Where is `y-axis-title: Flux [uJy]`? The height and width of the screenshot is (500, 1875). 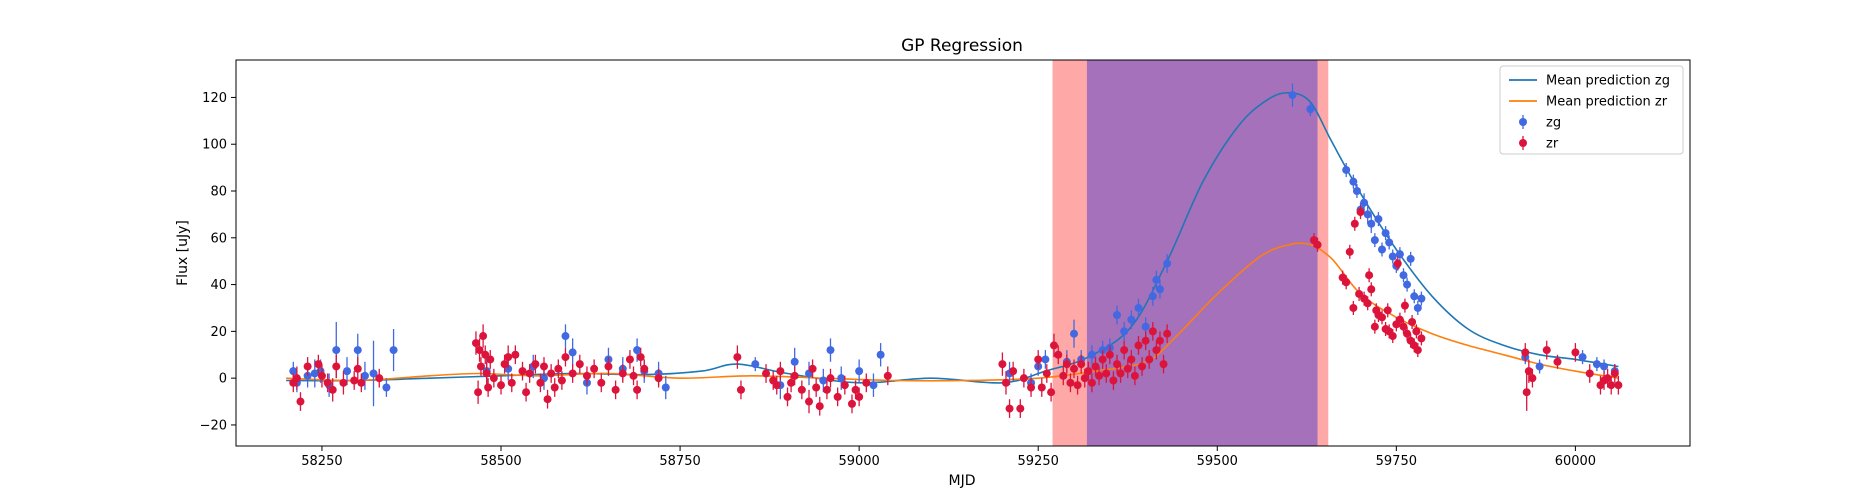 y-axis-title: Flux [uJy] is located at coordinates (183, 253).